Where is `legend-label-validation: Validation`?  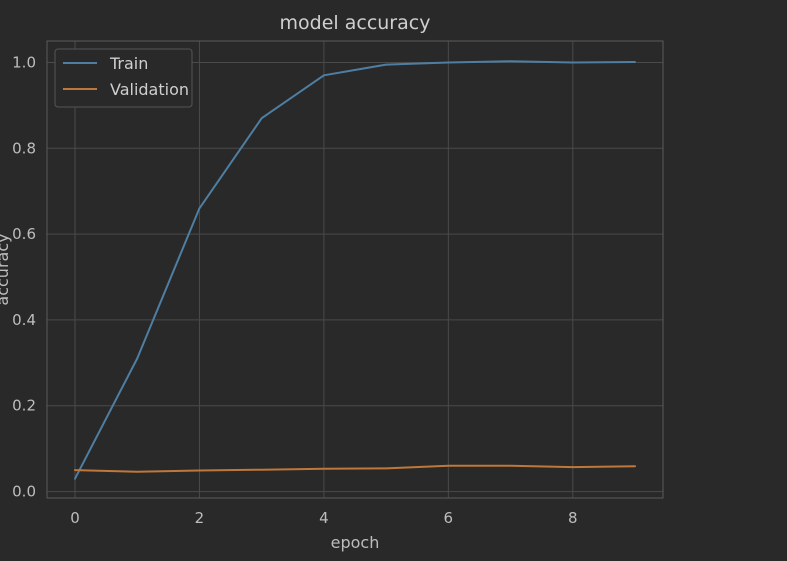
legend-label-validation: Validation is located at coordinates (149, 89).